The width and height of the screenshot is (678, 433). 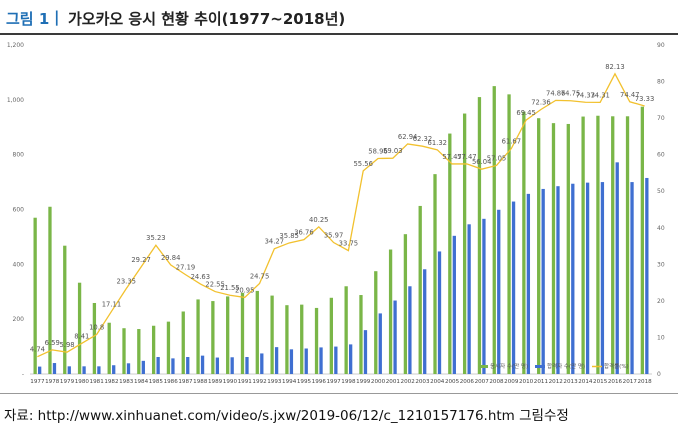 What do you see at coordinates (82, 382) in the screenshot?
I see `x-tick-label: 1980` at bounding box center [82, 382].